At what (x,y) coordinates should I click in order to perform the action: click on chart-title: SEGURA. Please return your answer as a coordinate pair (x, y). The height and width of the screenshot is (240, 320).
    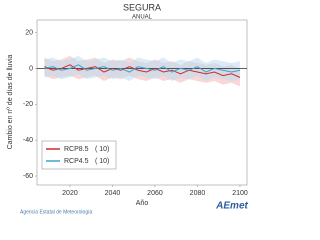
    Looking at the image, I should click on (142, 7).